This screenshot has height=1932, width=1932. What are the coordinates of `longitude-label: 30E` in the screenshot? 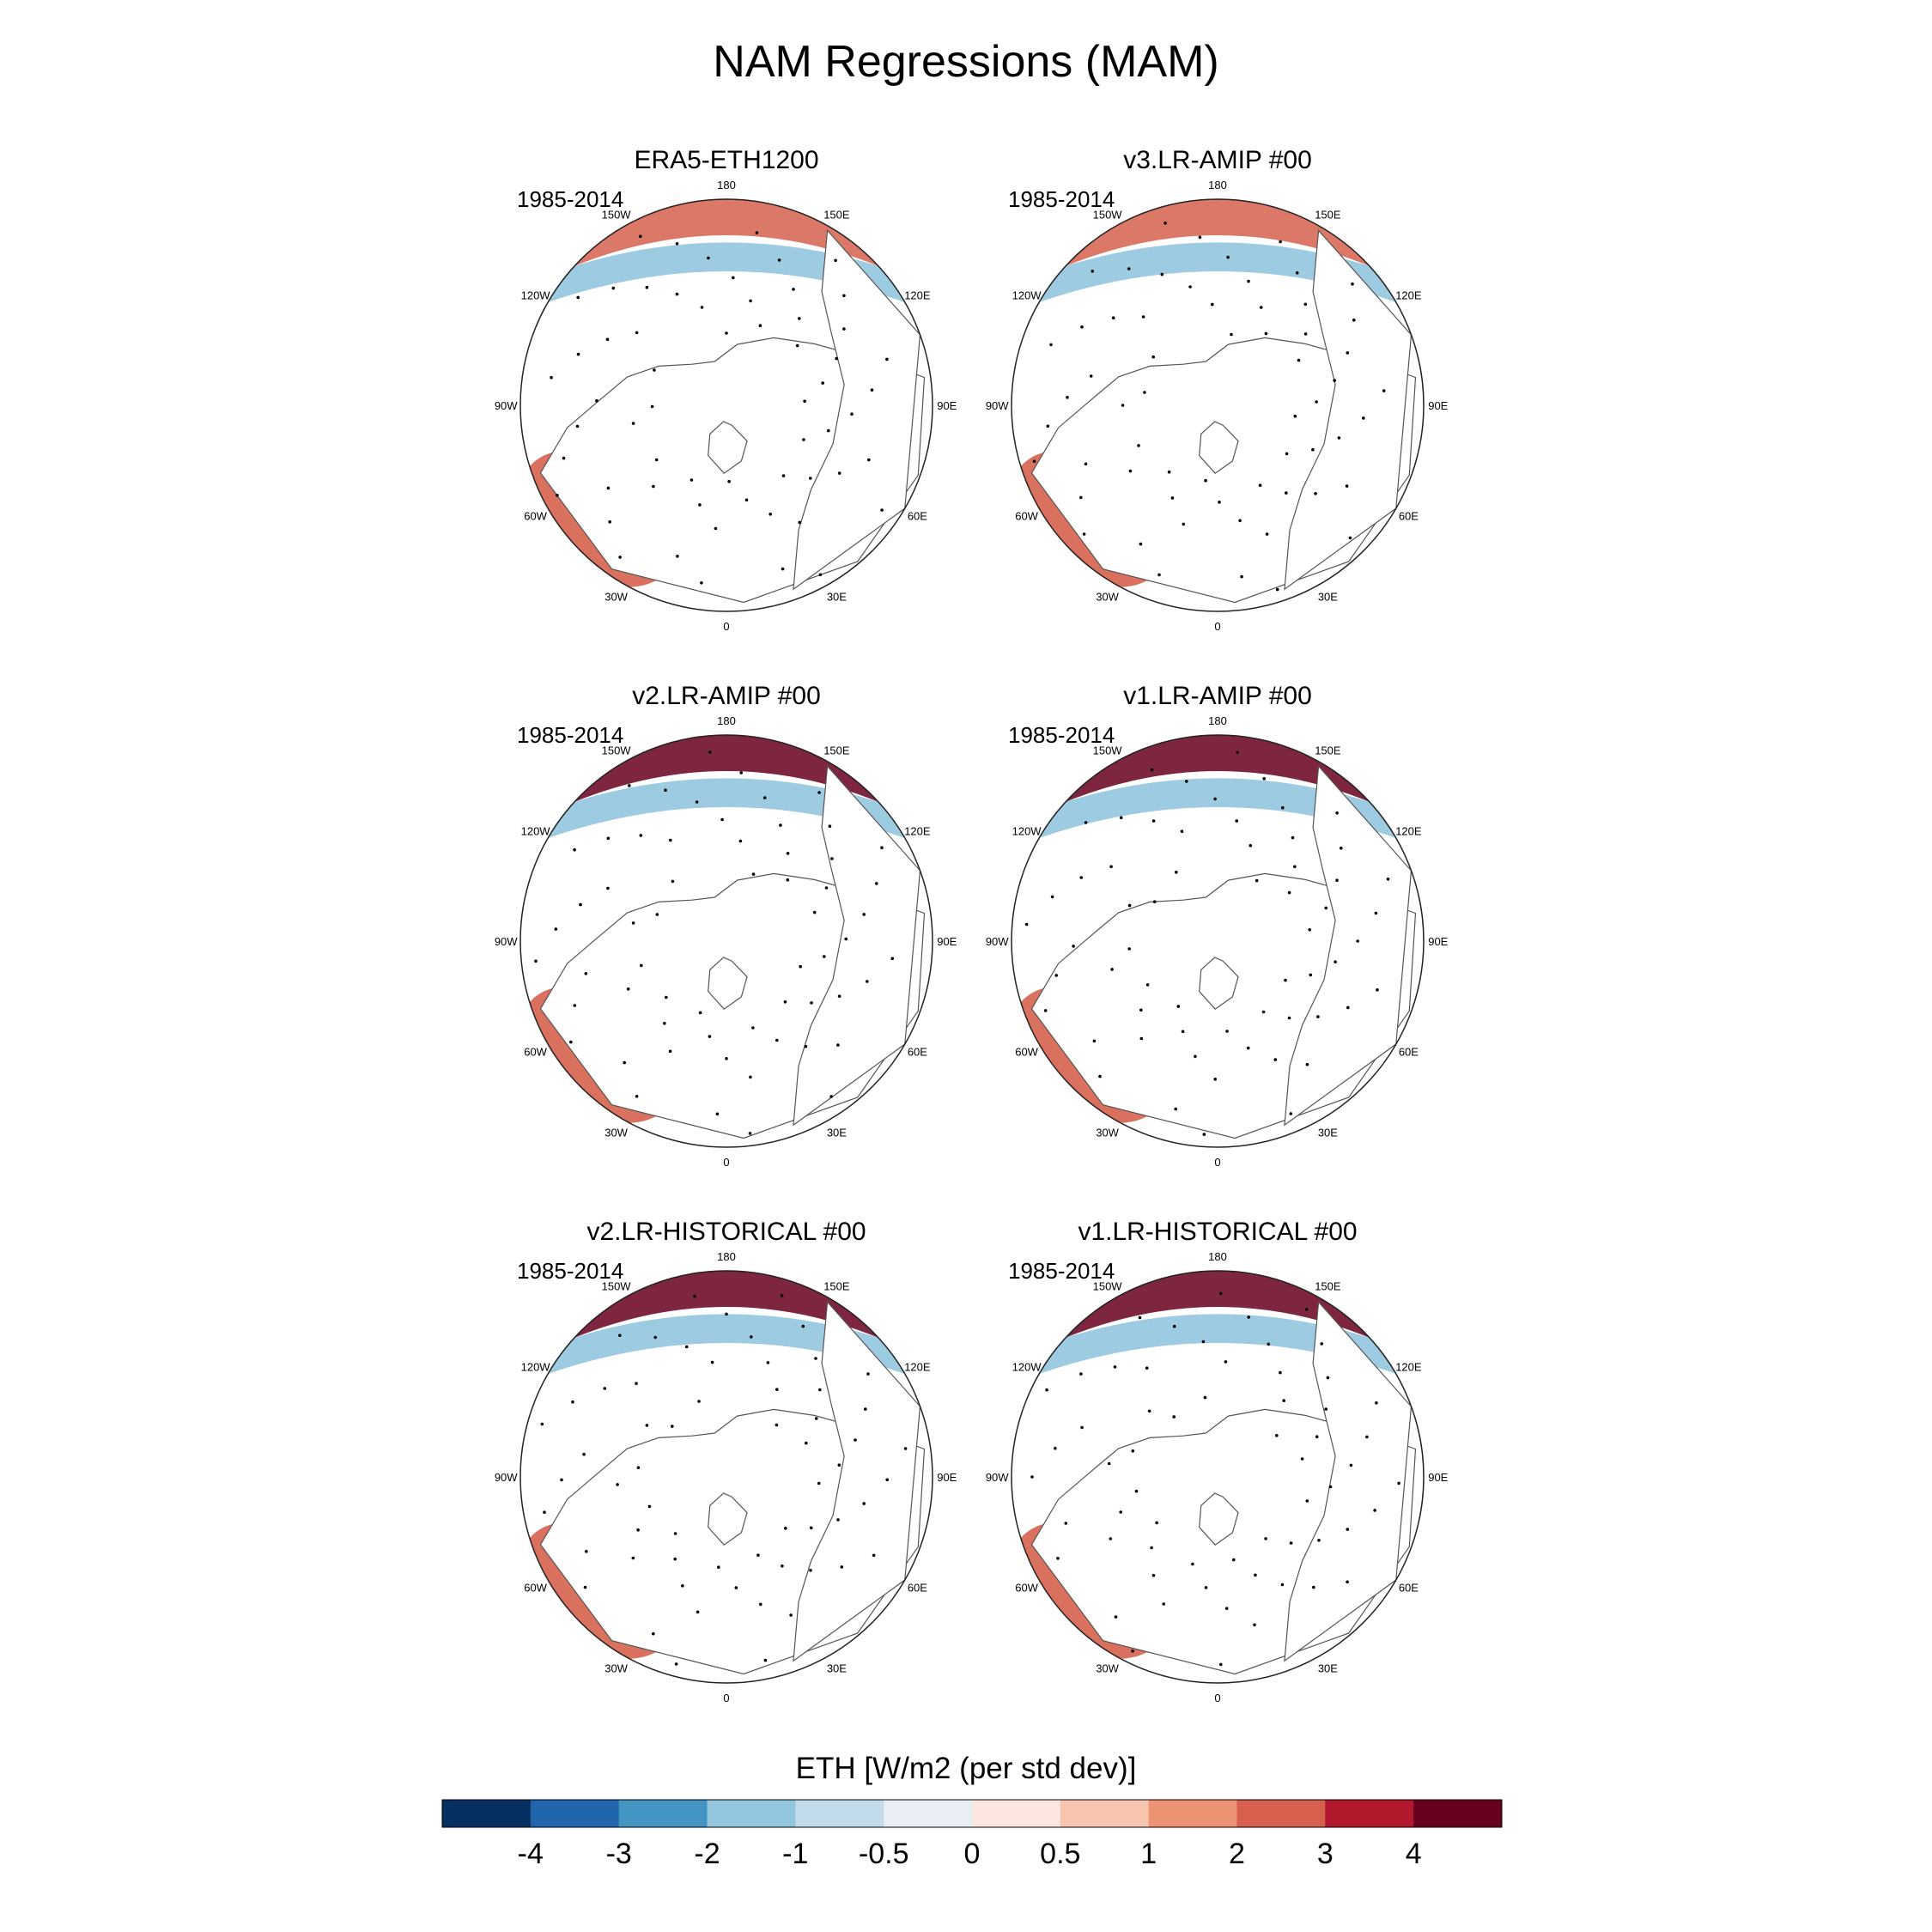 It's located at (837, 1133).